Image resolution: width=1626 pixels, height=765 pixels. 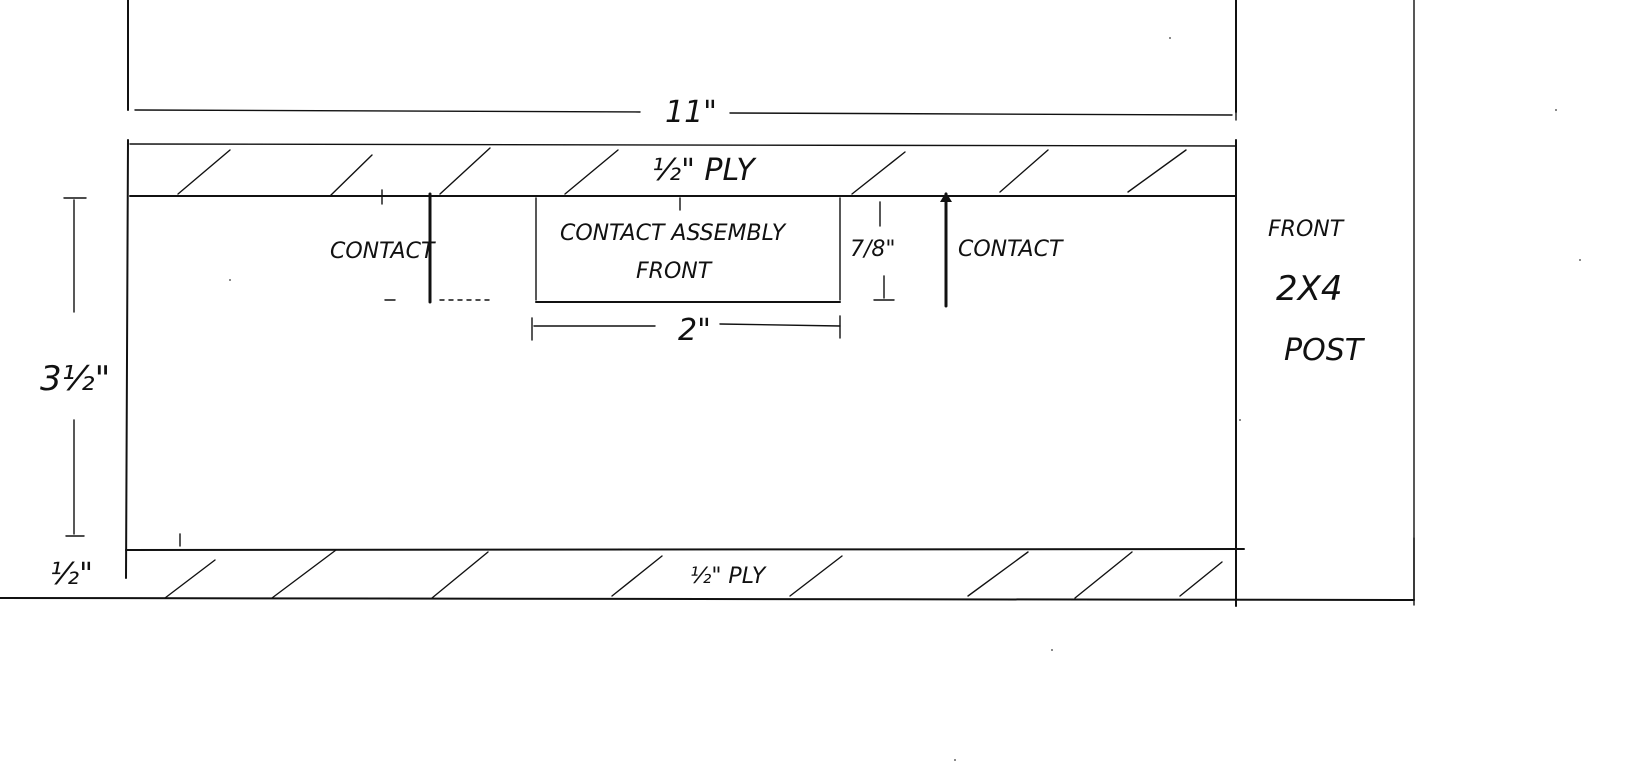 What do you see at coordinates (946, 197) in the screenshot?
I see `right-contact-arrow-icon` at bounding box center [946, 197].